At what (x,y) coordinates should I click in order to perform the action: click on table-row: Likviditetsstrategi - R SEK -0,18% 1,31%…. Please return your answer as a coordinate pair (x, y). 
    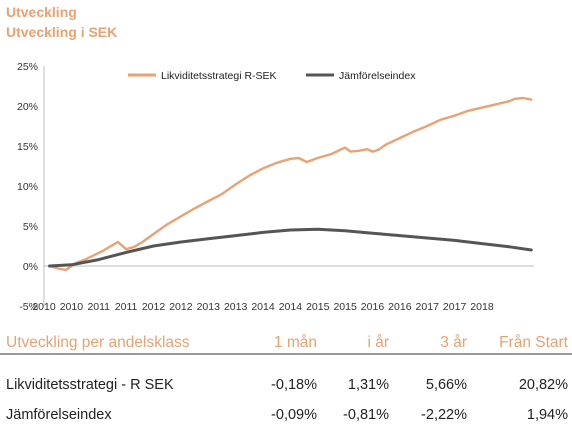
    Looking at the image, I should click on (286, 385).